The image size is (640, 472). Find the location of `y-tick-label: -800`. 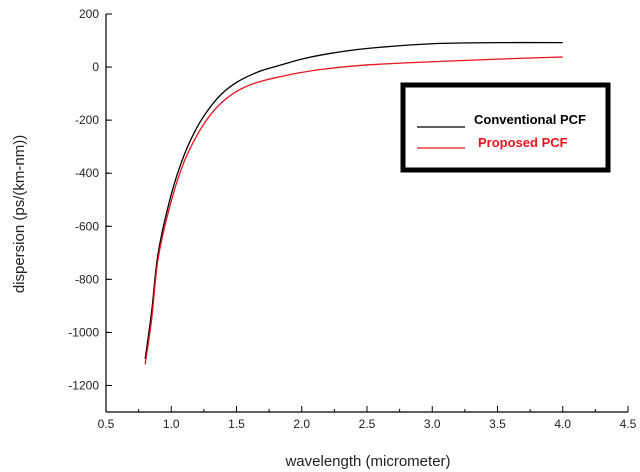

y-tick-label: -800 is located at coordinates (87, 279).